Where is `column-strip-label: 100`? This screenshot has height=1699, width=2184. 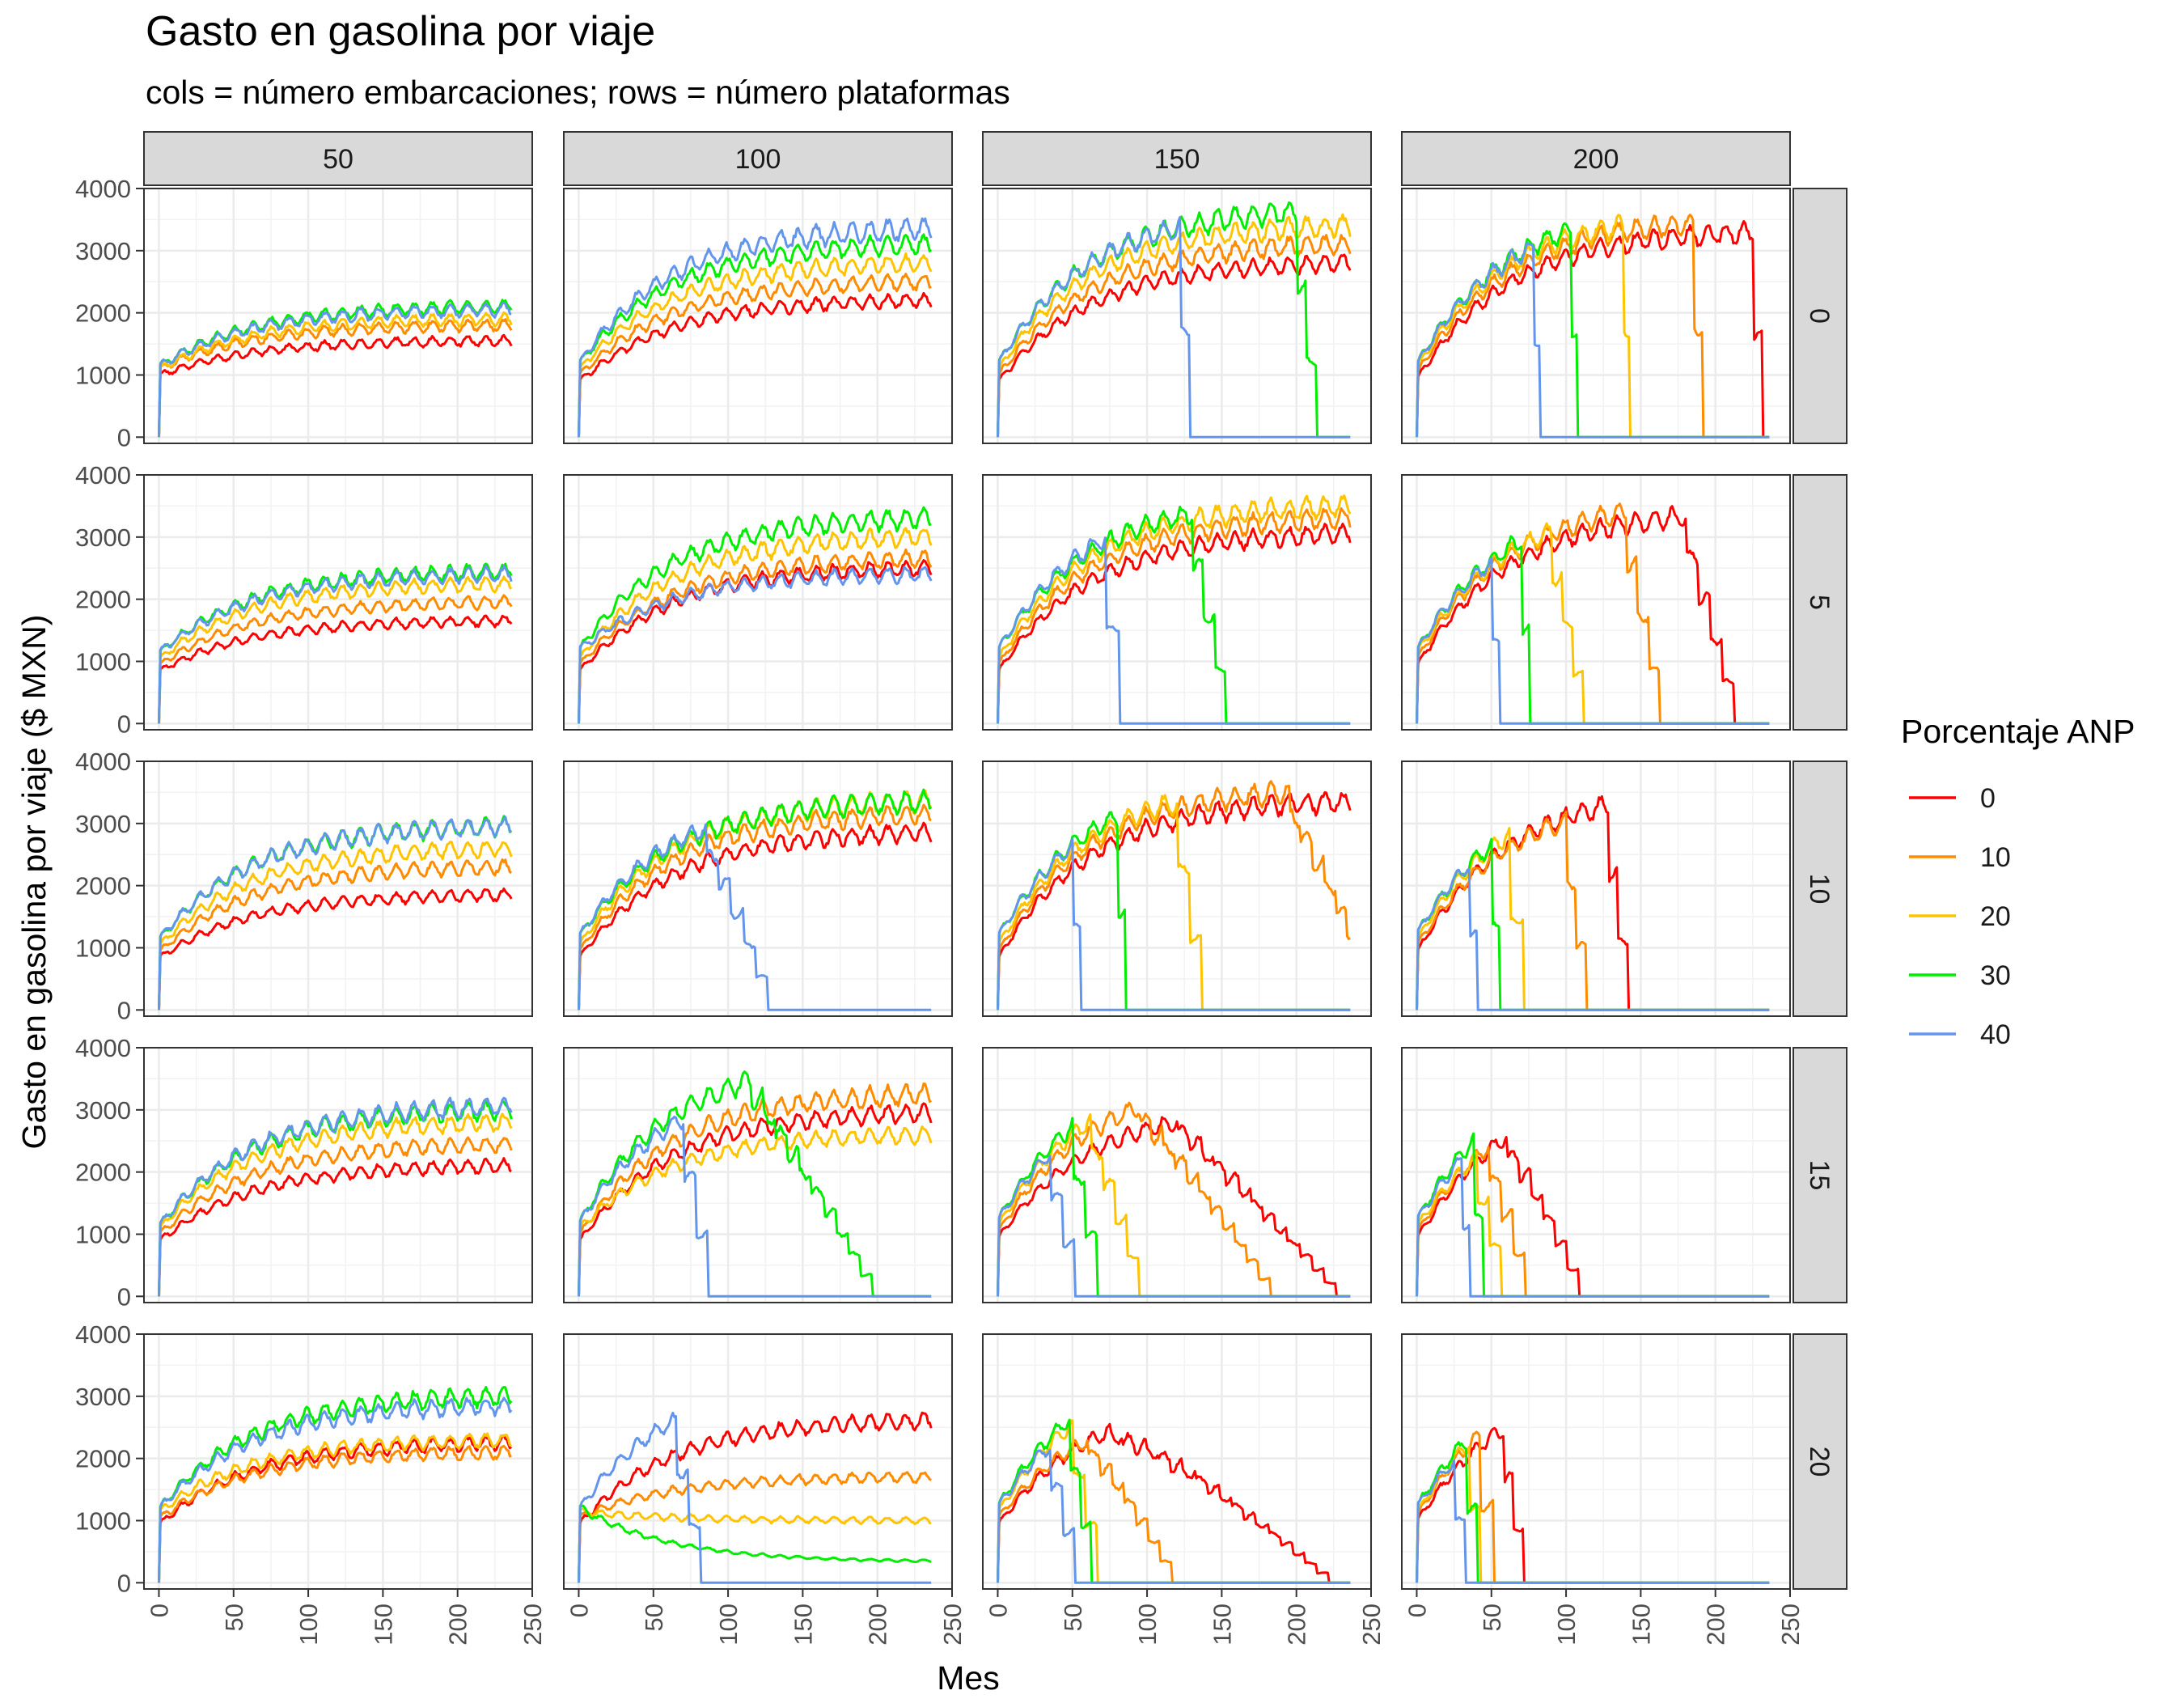 column-strip-label: 100 is located at coordinates (758, 159).